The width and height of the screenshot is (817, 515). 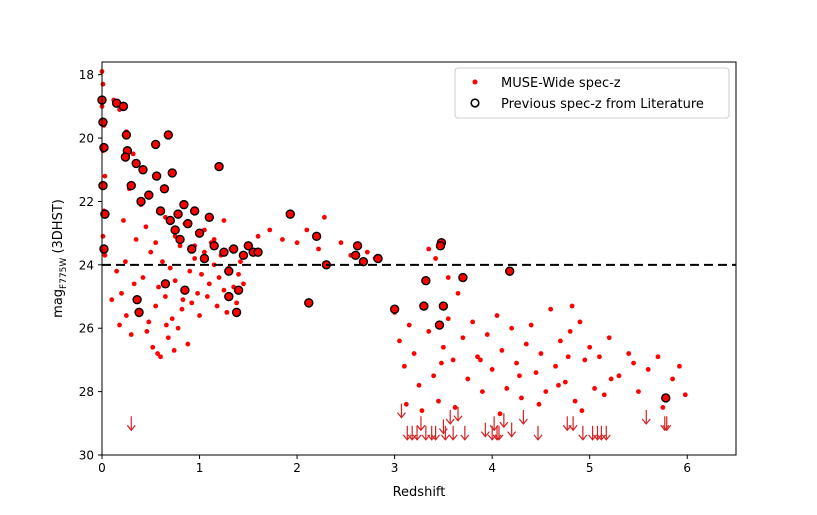 What do you see at coordinates (102, 468) in the screenshot?
I see `x-tick-label: 0` at bounding box center [102, 468].